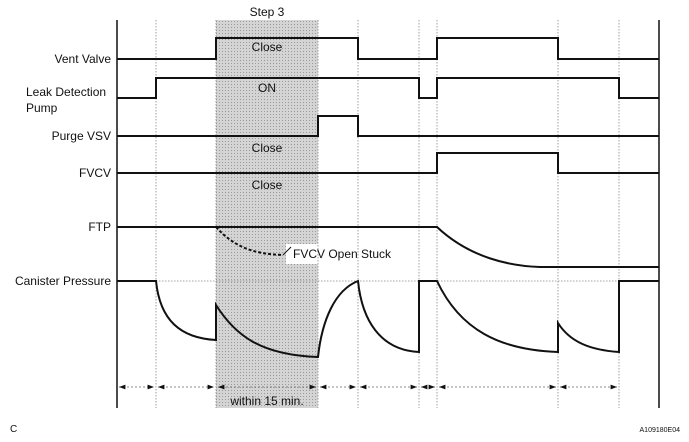 This screenshot has width=689, height=442. What do you see at coordinates (388, 319) in the screenshot?
I see `canister-pressure-waveform` at bounding box center [388, 319].